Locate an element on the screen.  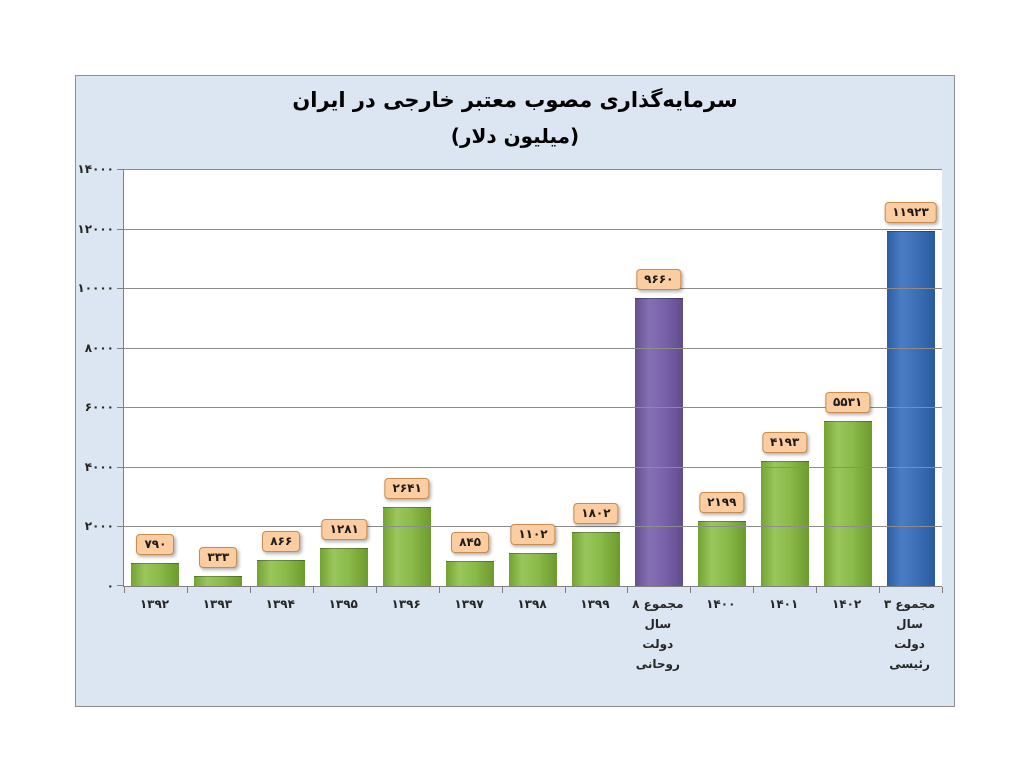
bar-cell: ۳۳۳ is located at coordinates (218, 377).